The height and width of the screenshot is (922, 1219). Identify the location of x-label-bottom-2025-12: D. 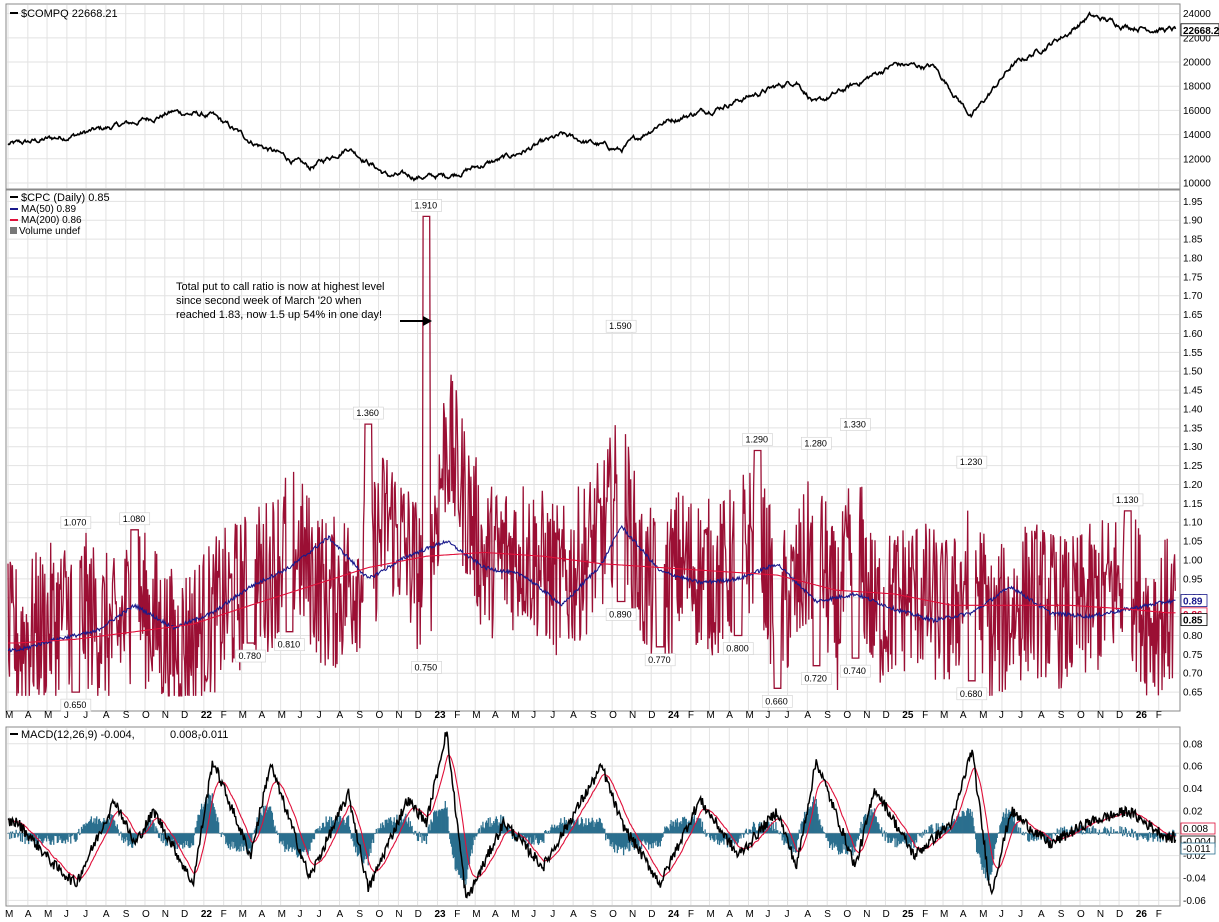
(1119, 914).